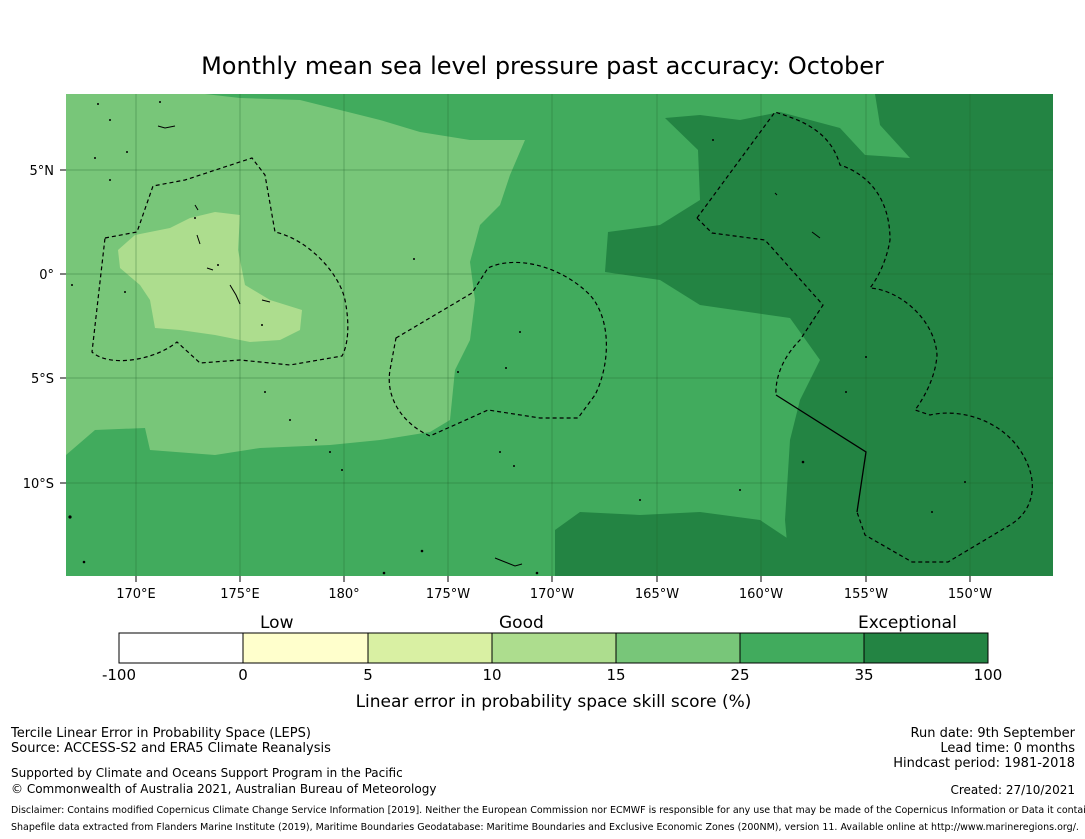 The width and height of the screenshot is (1085, 839). What do you see at coordinates (368, 675) in the screenshot?
I see `colorbar-tick: 5` at bounding box center [368, 675].